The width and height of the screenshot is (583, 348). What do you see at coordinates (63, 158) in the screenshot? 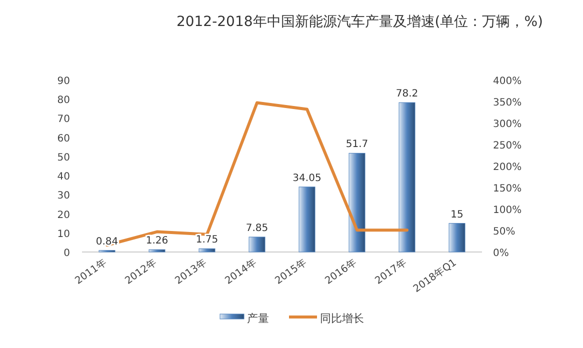
I see `y-tick-label: 50` at bounding box center [63, 158].